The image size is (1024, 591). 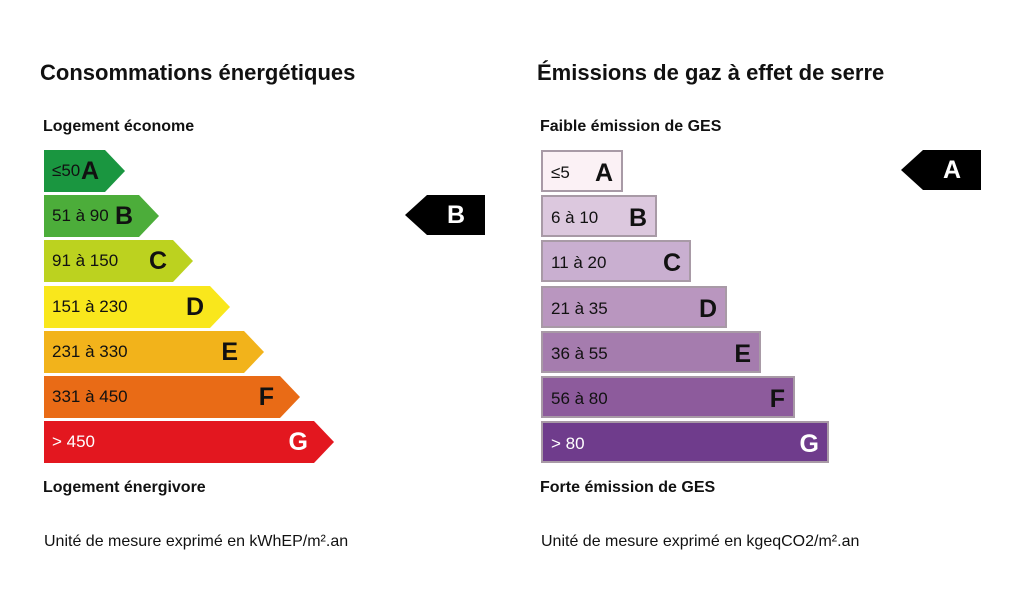 What do you see at coordinates (456, 215) in the screenshot?
I see `energy-rating-letter: B` at bounding box center [456, 215].